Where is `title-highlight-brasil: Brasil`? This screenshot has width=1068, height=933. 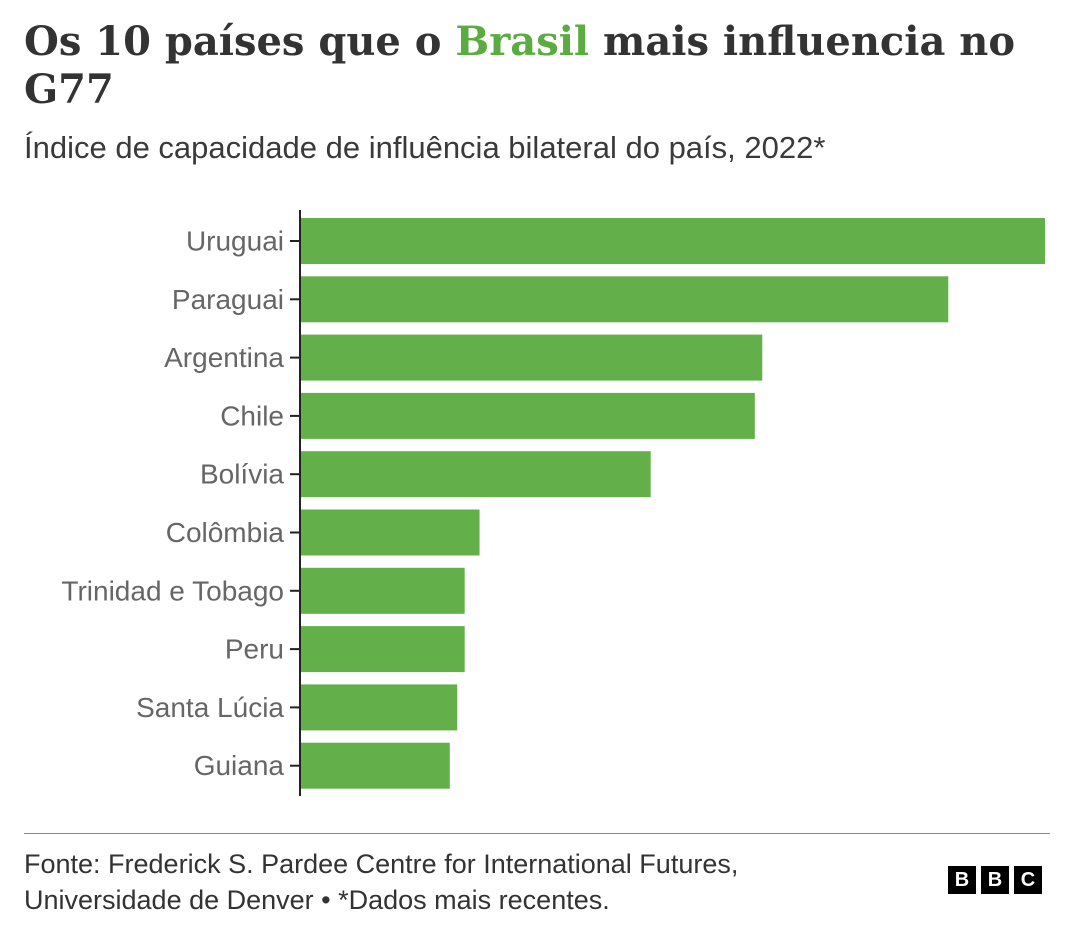
title-highlight-brasil: Brasil is located at coordinates (522, 41).